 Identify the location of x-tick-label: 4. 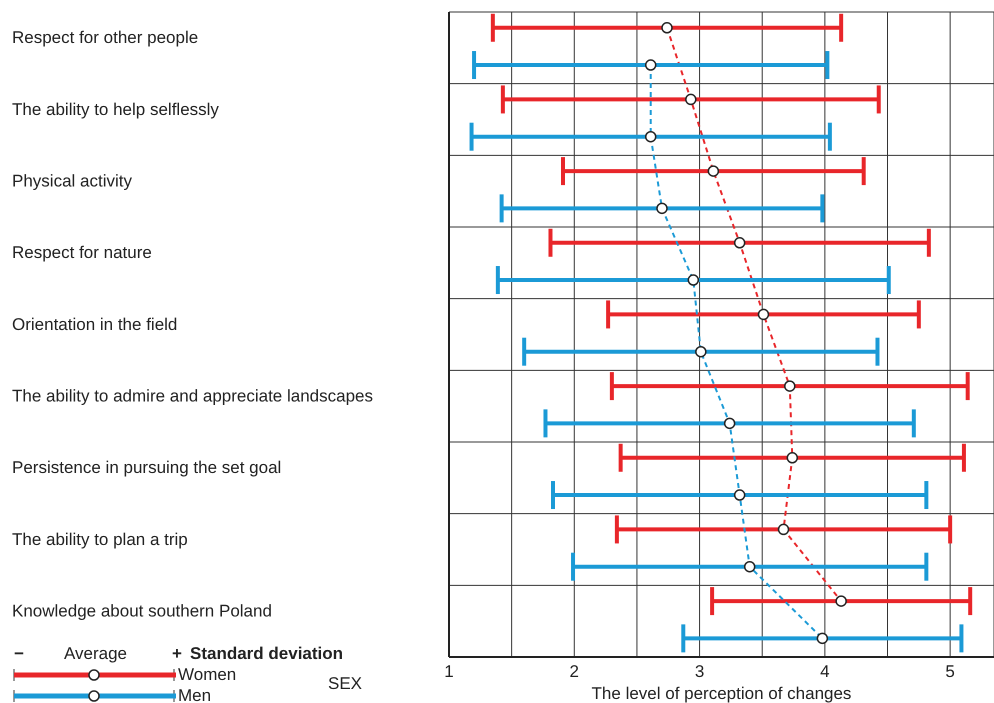
(825, 672).